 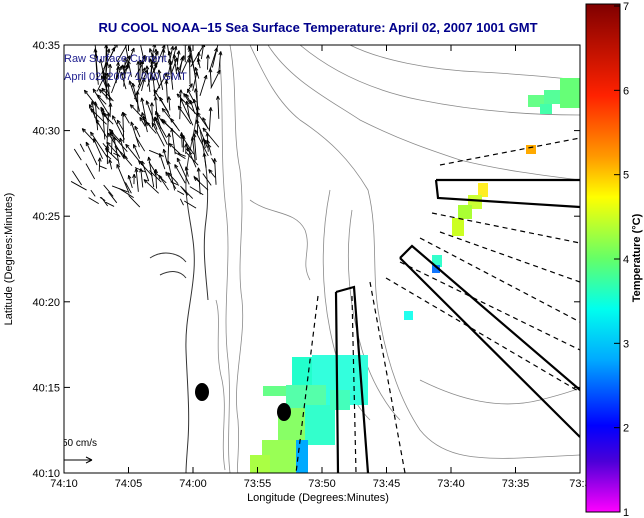 I want to click on colorbar-tick-label: 4, so click(x=626, y=260).